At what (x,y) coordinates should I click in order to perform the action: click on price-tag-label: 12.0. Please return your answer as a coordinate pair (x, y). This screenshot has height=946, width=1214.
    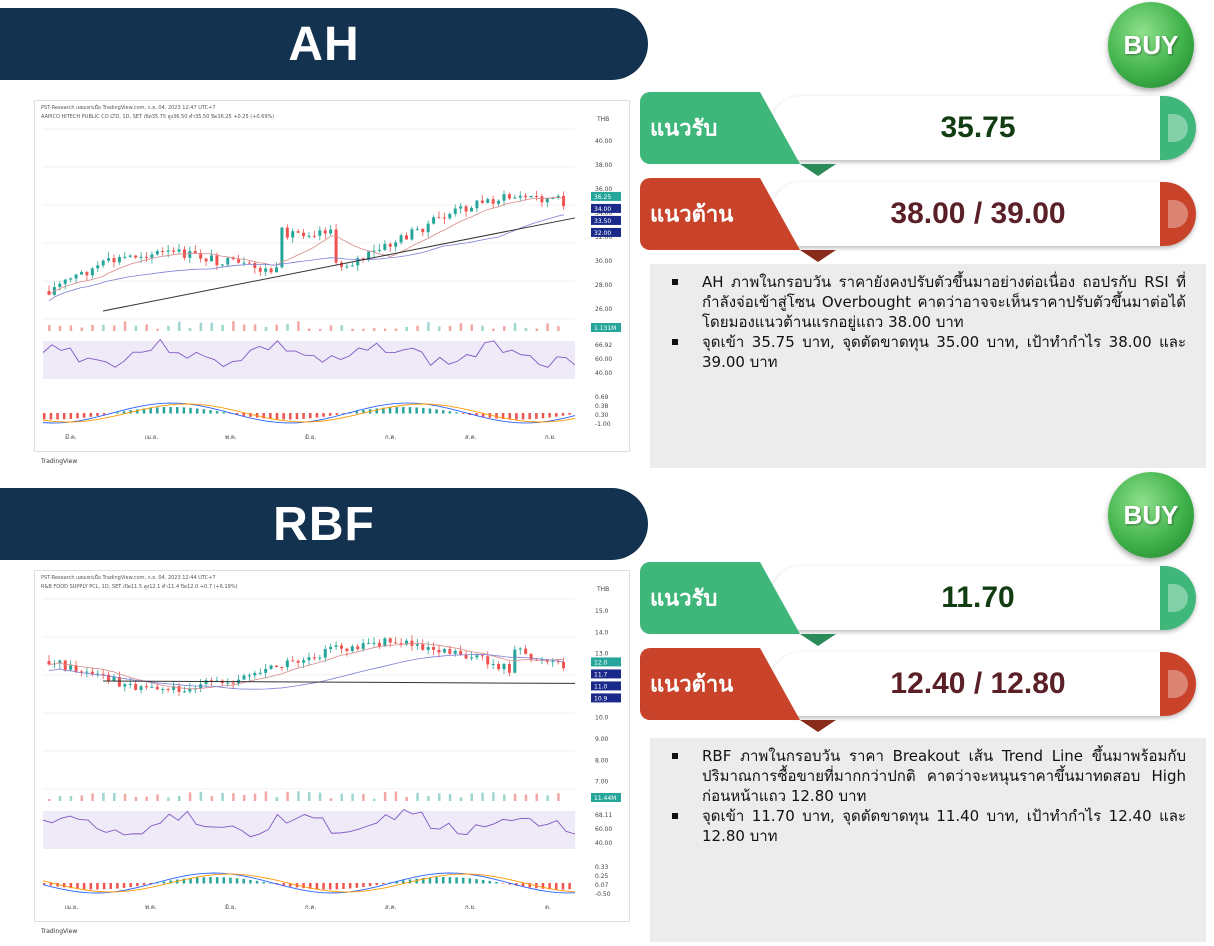
    Looking at the image, I should click on (601, 662).